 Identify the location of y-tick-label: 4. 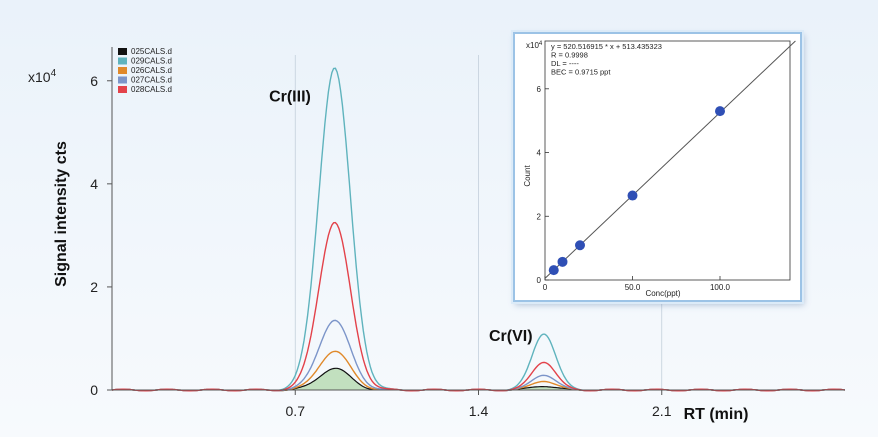
(94, 184).